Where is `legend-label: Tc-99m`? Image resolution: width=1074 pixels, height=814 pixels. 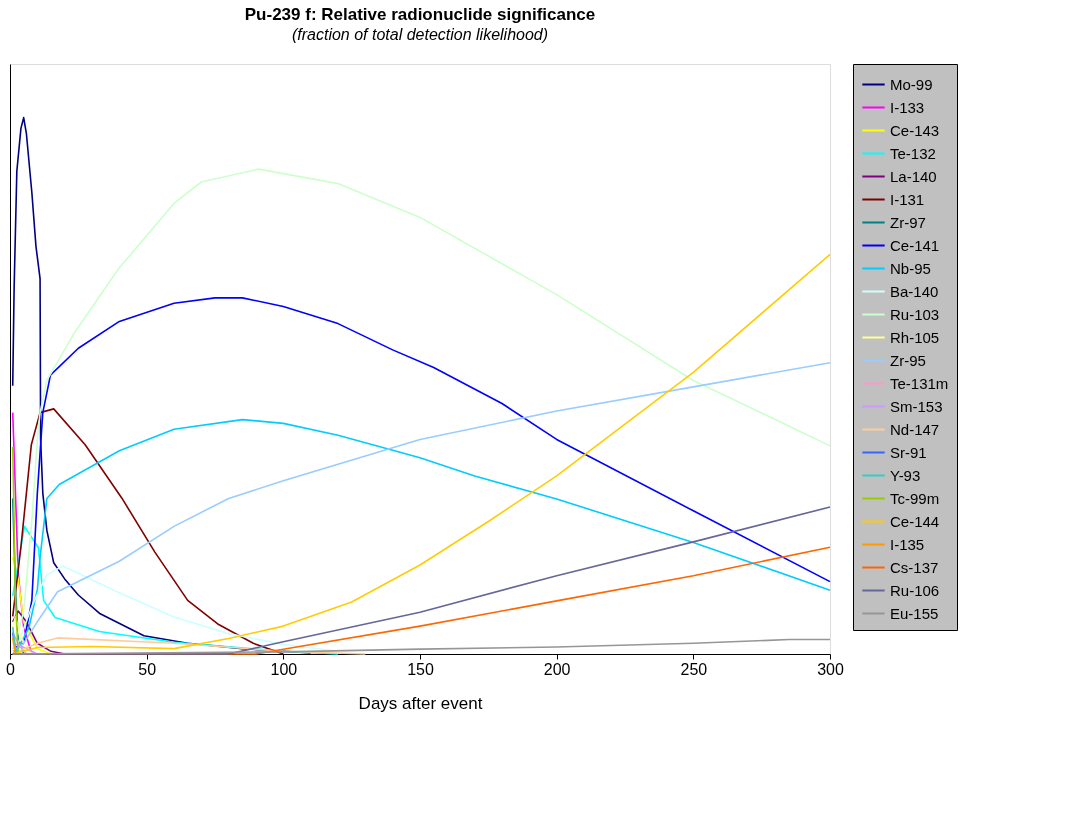
legend-label: Tc-99m is located at coordinates (915, 498).